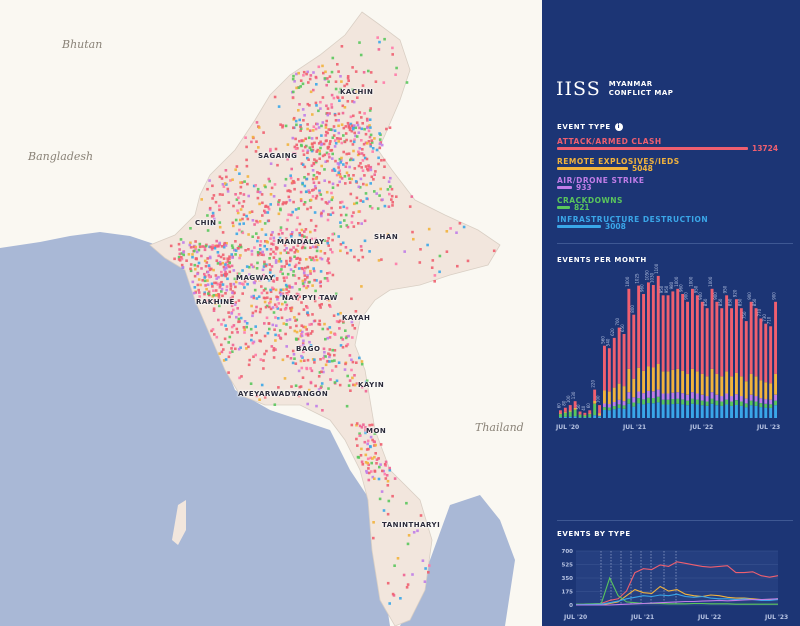  Describe the element at coordinates (573, 395) in the screenshot. I see `month-bar-label: 130` at that location.